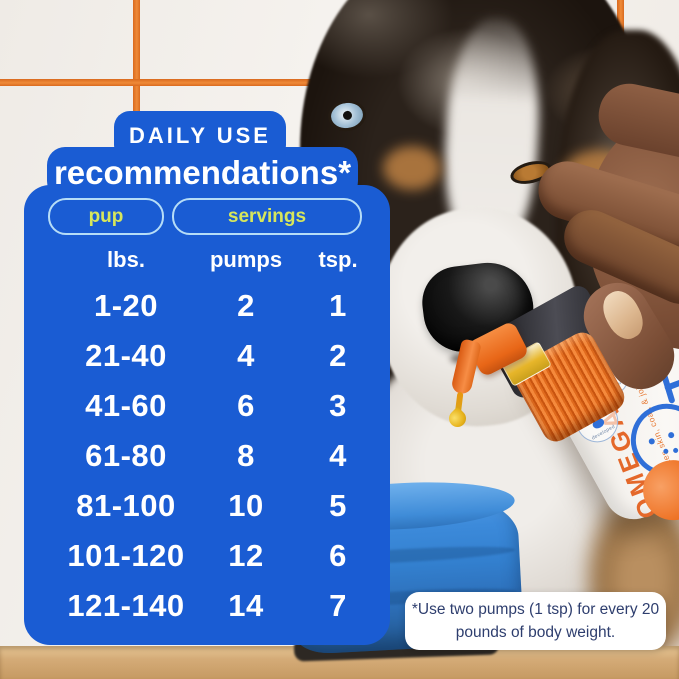  What do you see at coordinates (106, 216) in the screenshot?
I see `pup-column-group: pup` at bounding box center [106, 216].